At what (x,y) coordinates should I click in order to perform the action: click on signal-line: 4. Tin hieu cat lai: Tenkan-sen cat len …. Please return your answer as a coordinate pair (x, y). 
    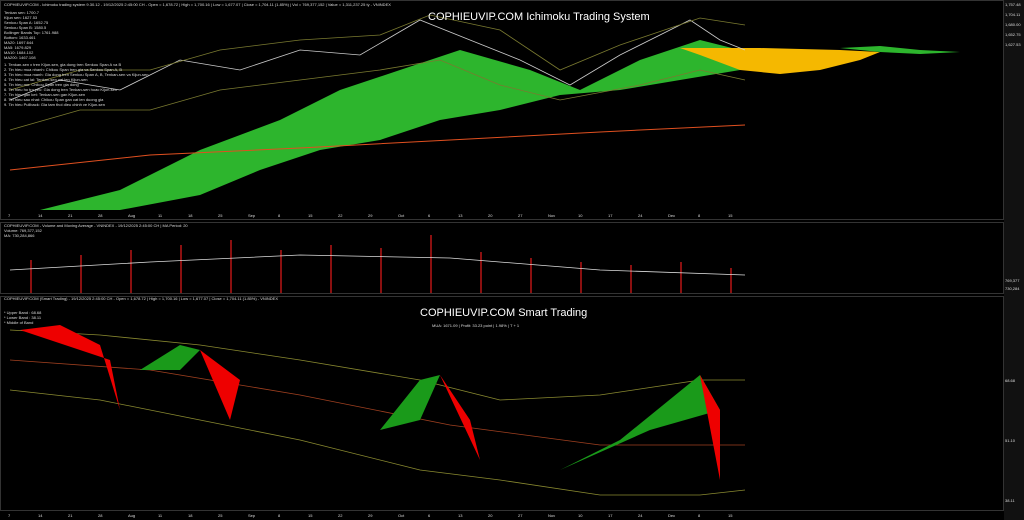
    Looking at the image, I should click on (46, 79).